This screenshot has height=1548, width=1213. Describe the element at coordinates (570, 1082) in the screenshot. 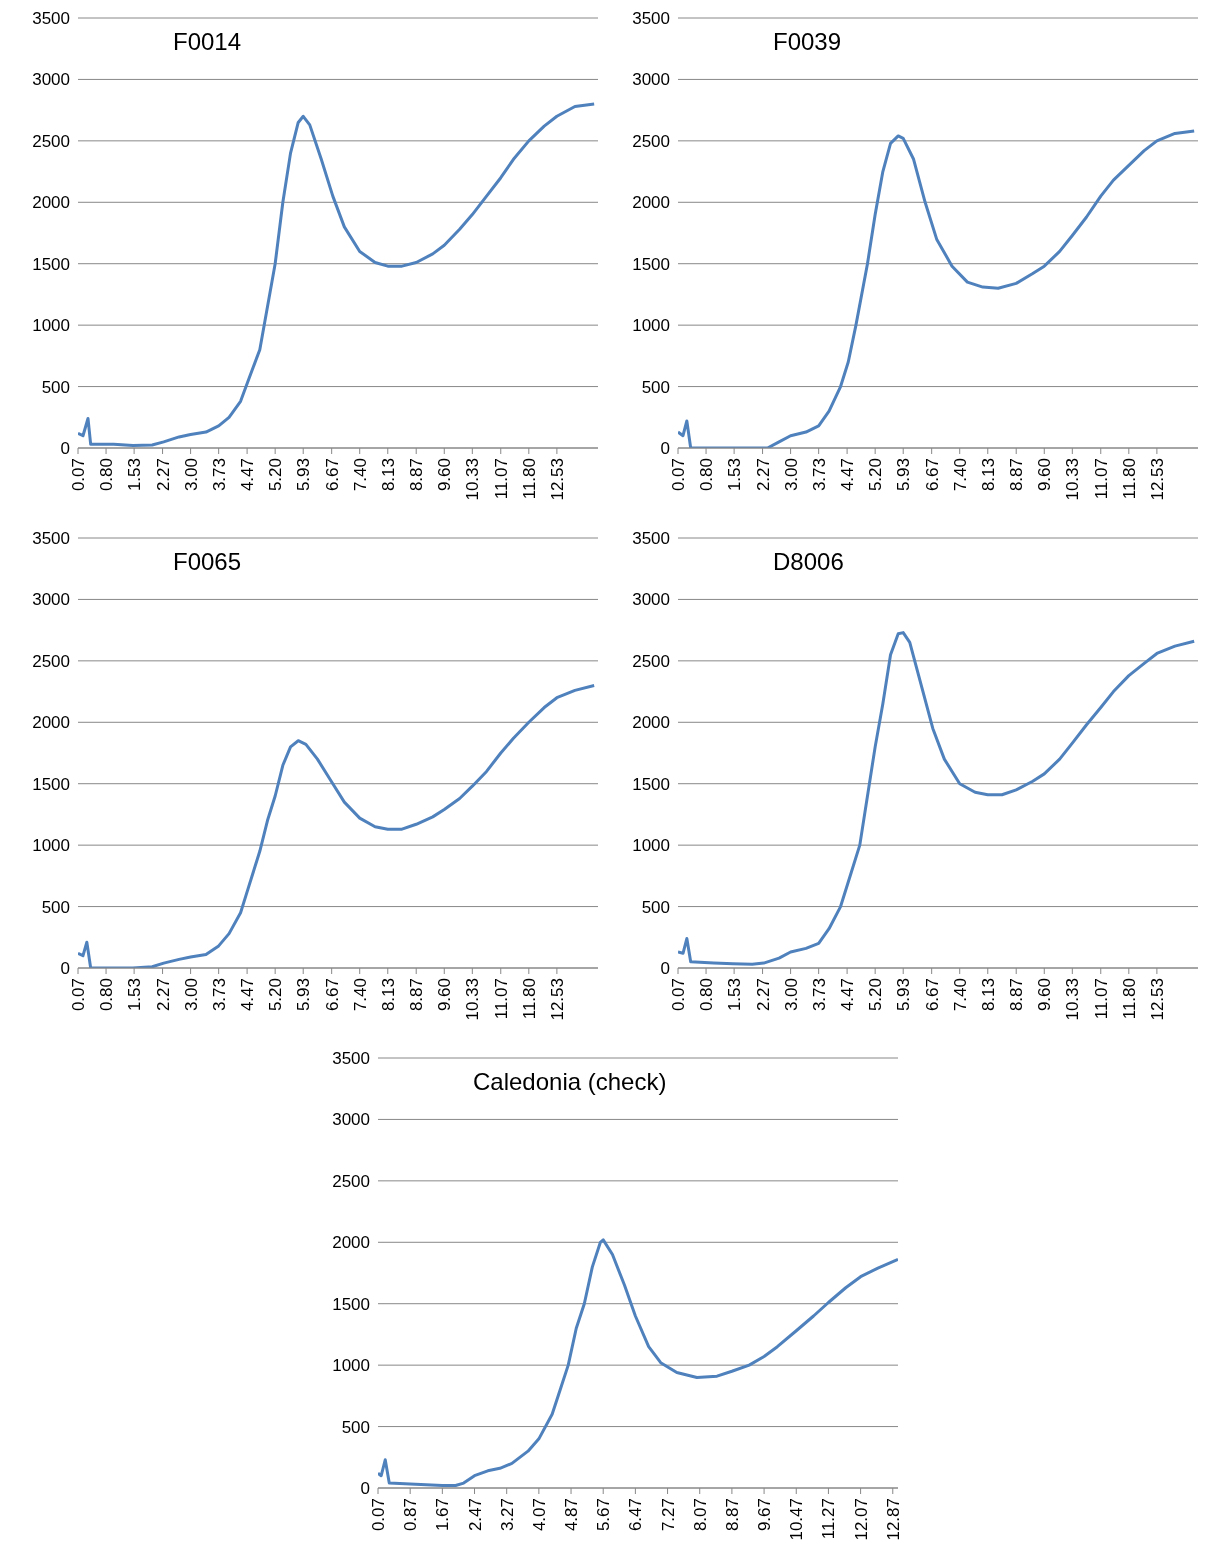

I see `chart-title: Caledonia (check)` at that location.